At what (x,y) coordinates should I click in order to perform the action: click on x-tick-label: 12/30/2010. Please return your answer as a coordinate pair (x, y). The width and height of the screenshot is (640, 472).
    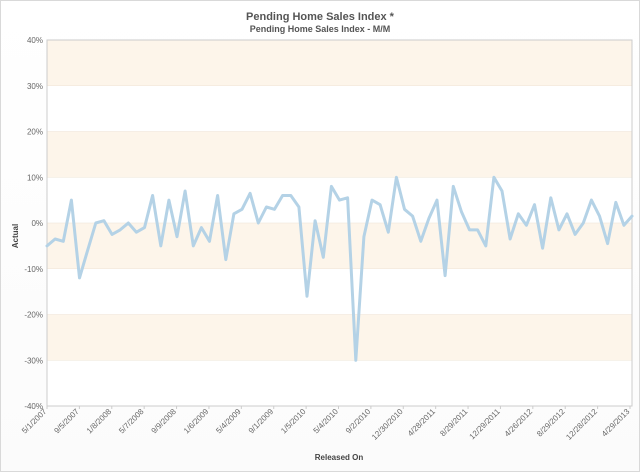
    Looking at the image, I should click on (387, 424).